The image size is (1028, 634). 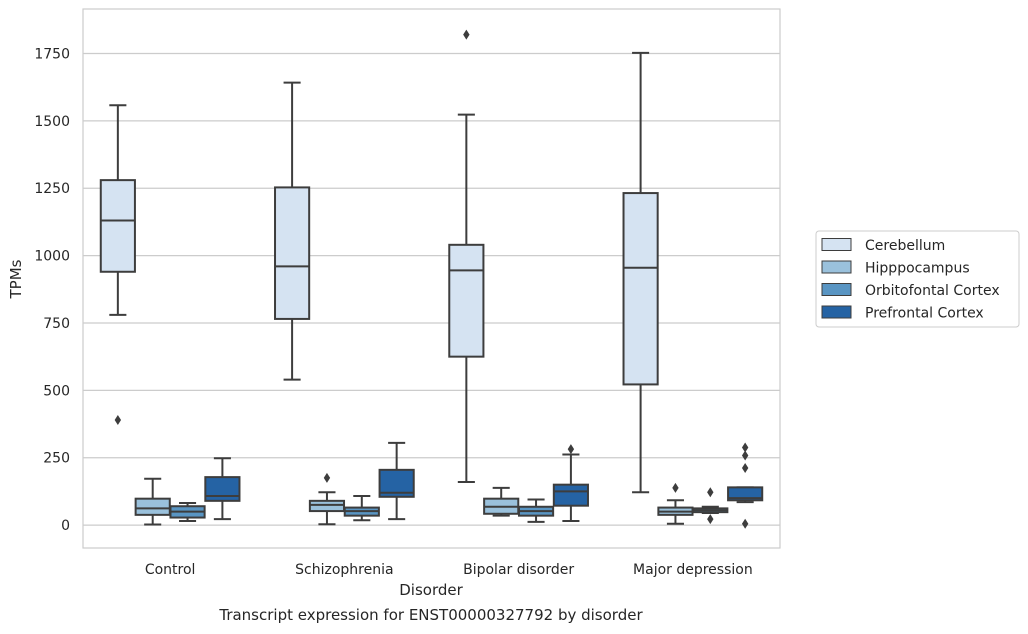 I want to click on x-tick-label: Control, so click(x=170, y=570).